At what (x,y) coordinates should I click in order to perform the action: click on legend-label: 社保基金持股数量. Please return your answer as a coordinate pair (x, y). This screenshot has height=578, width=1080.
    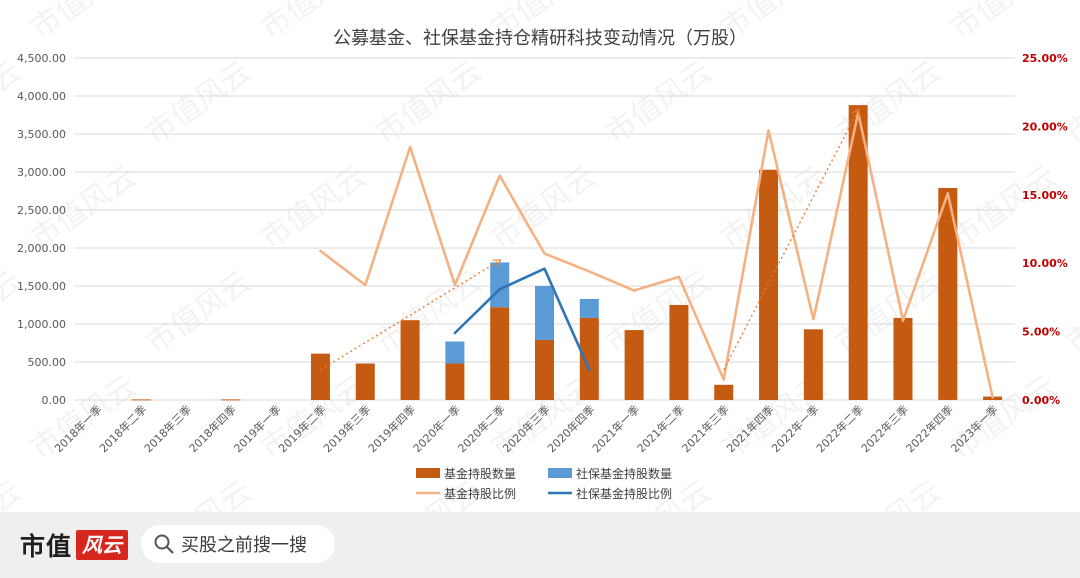
    Looking at the image, I should click on (624, 473).